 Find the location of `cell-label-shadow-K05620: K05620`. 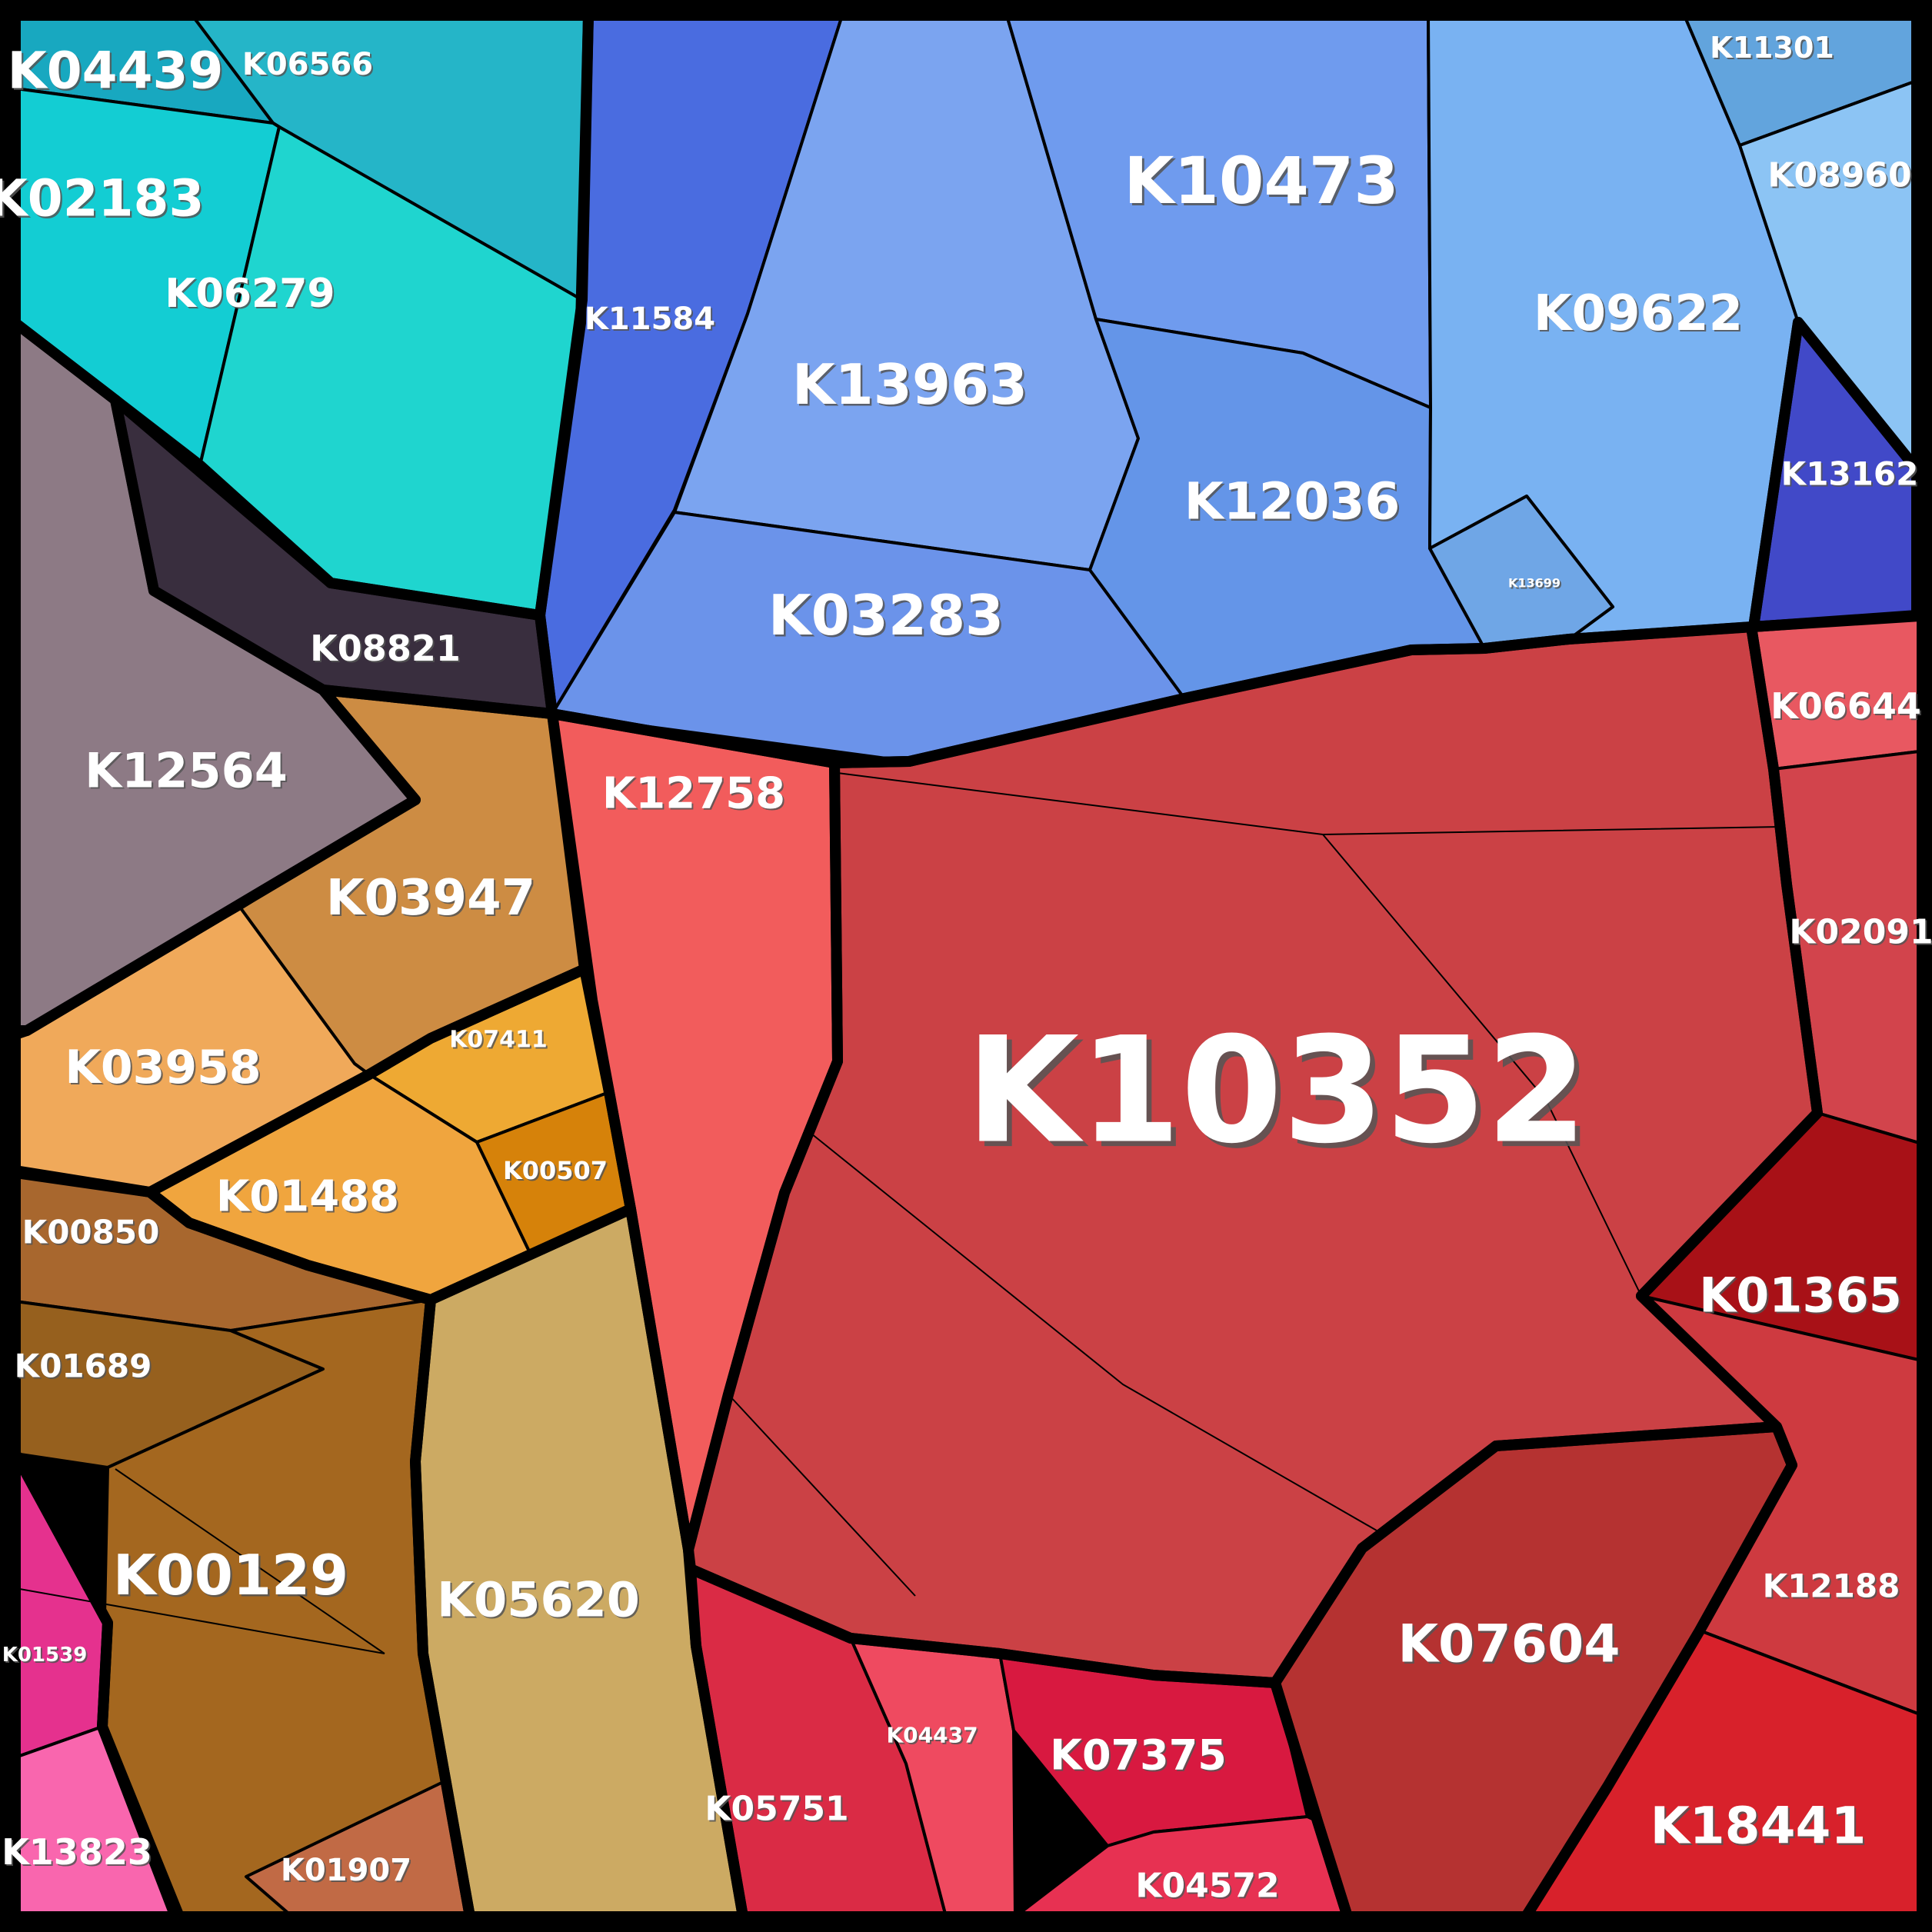

cell-label-shadow-K05620: K05620 is located at coordinates (539, 1602).